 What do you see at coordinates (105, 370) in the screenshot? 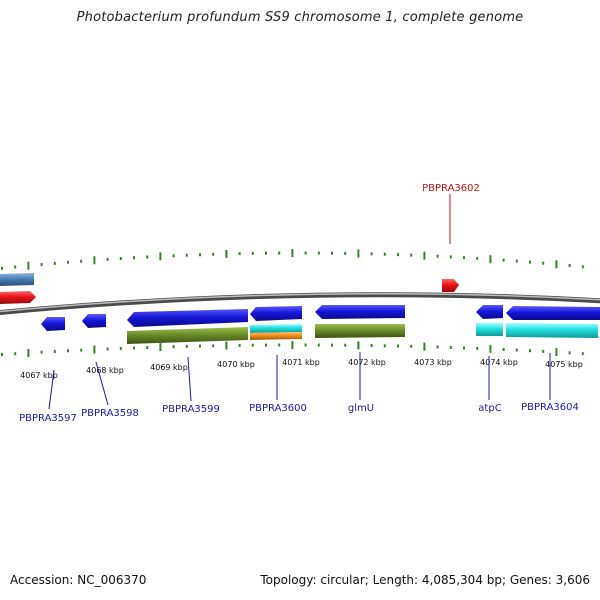
I see `kbp-label-4068: 4068 kbp` at bounding box center [105, 370].